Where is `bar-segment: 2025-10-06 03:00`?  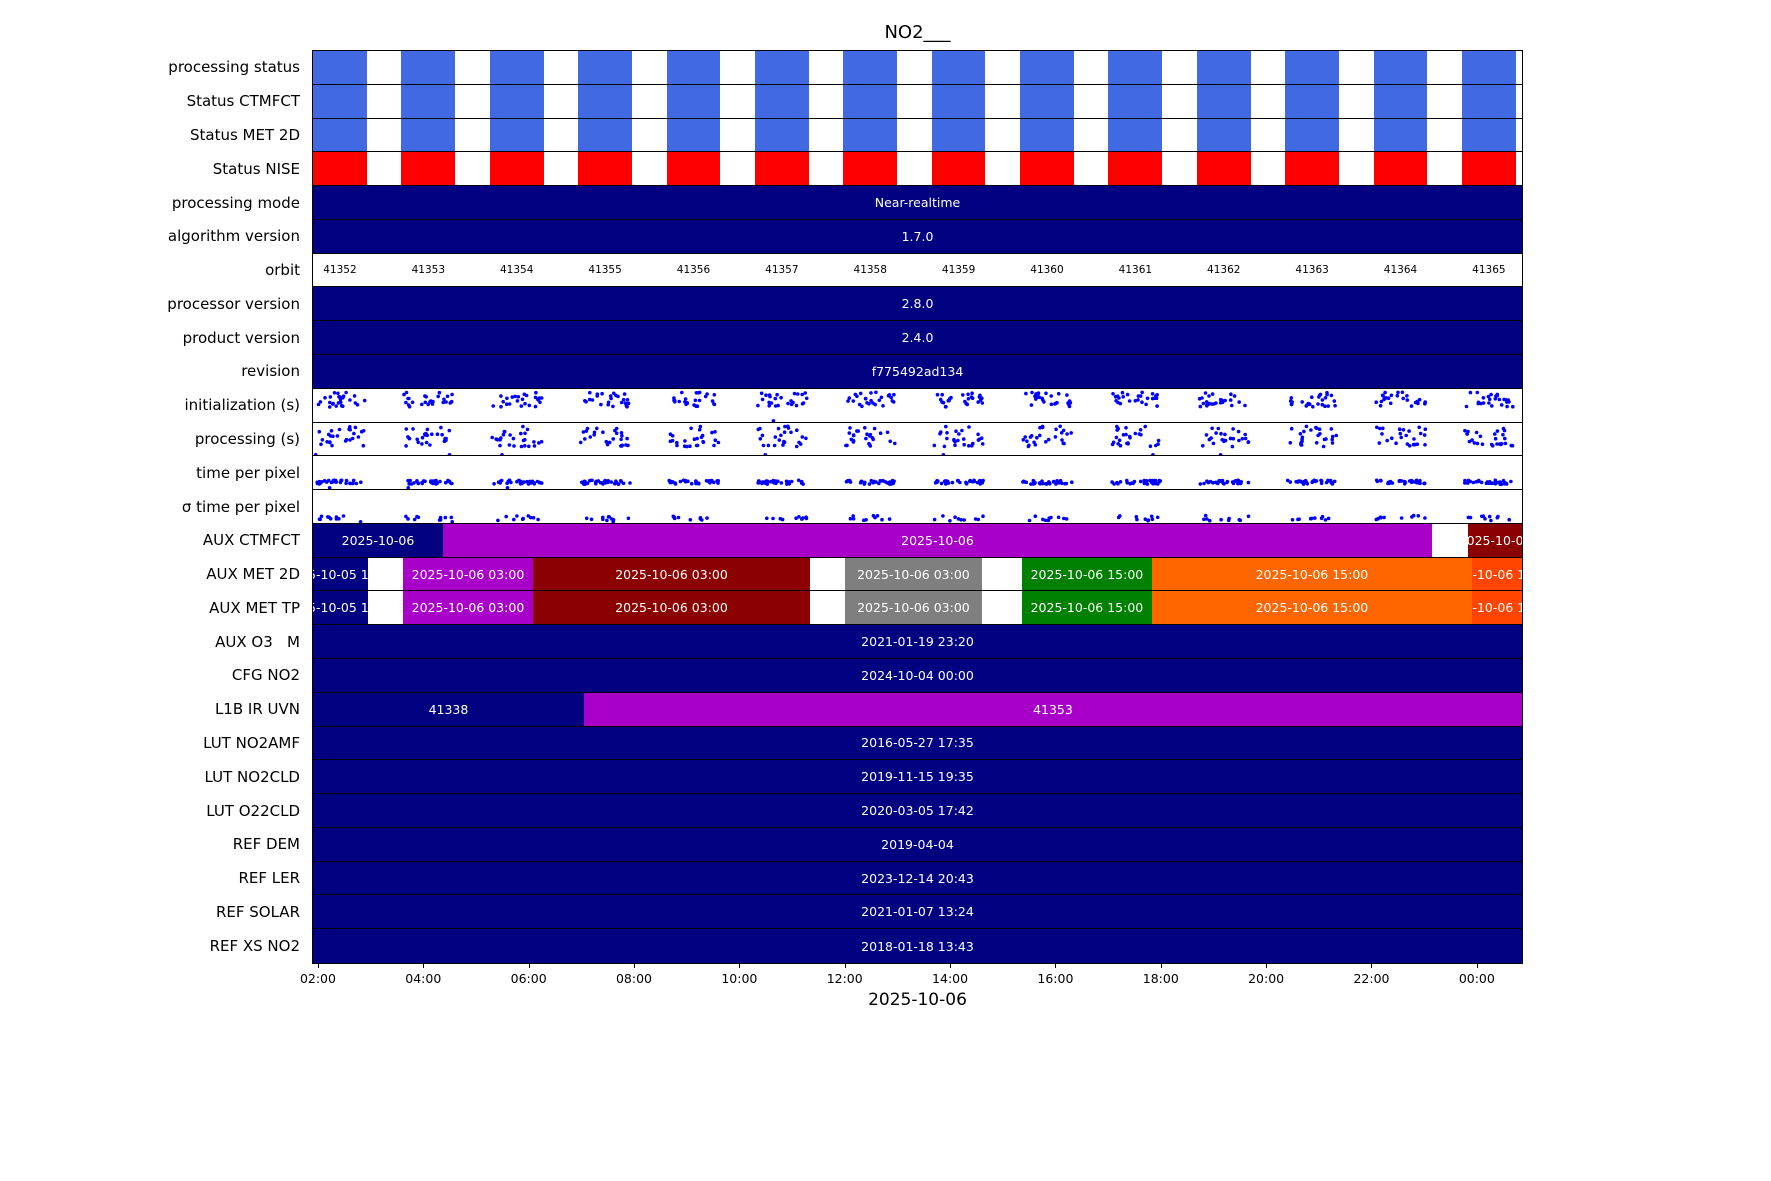 bar-segment: 2025-10-06 03:00 is located at coordinates (468, 574).